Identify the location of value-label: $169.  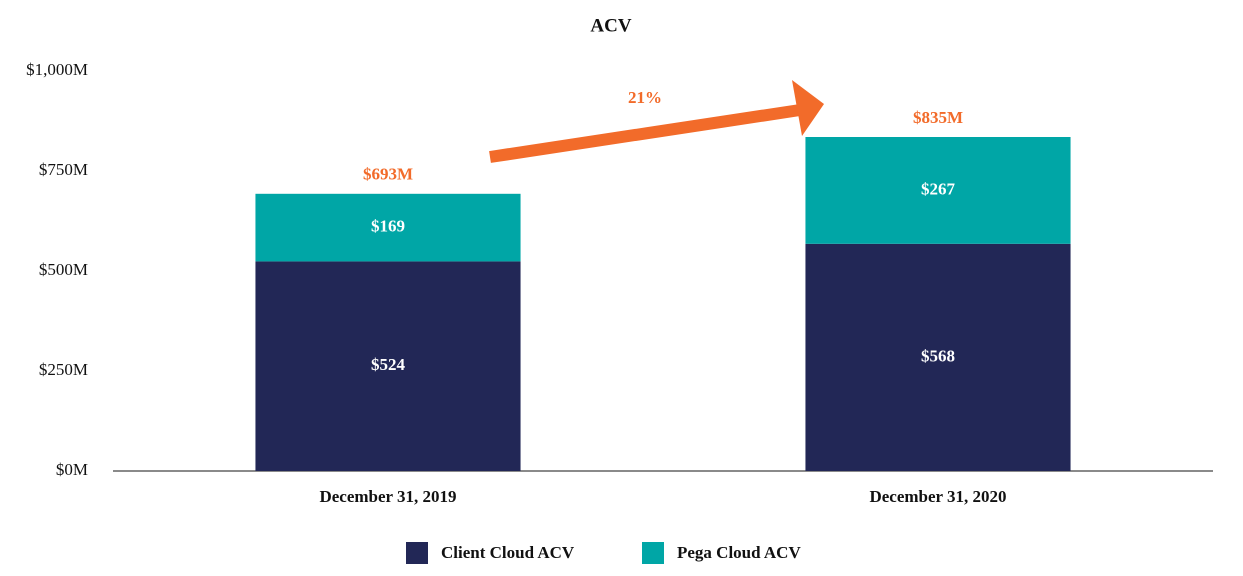
(388, 226).